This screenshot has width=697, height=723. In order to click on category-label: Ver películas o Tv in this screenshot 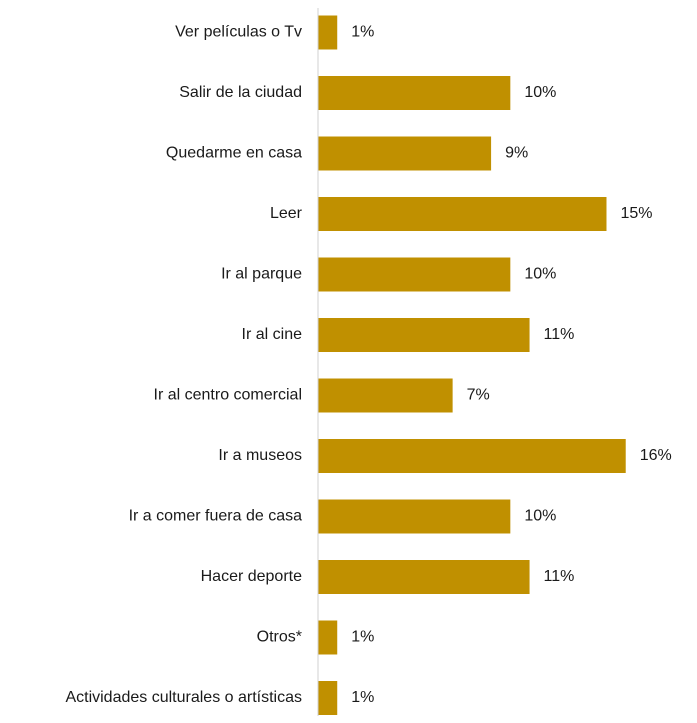, I will do `click(238, 32)`.